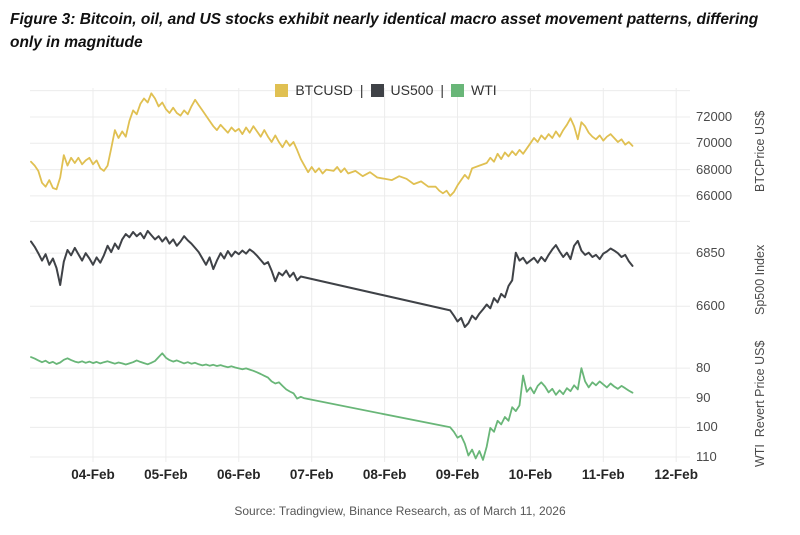 Image resolution: width=800 pixels, height=535 pixels. I want to click on btcusd-y-tick-label: 68000, so click(714, 169).